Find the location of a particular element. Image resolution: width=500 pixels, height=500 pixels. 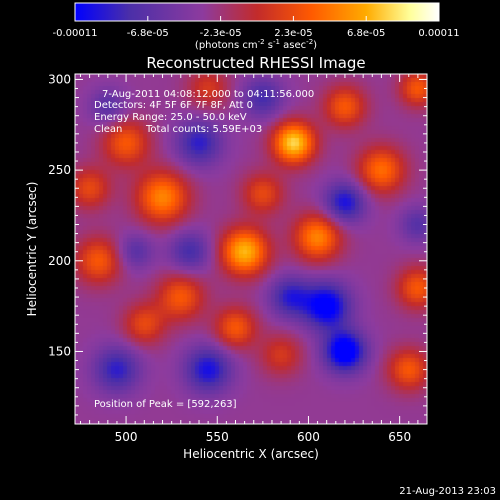

y-tick-label: 250 is located at coordinates (59, 170).